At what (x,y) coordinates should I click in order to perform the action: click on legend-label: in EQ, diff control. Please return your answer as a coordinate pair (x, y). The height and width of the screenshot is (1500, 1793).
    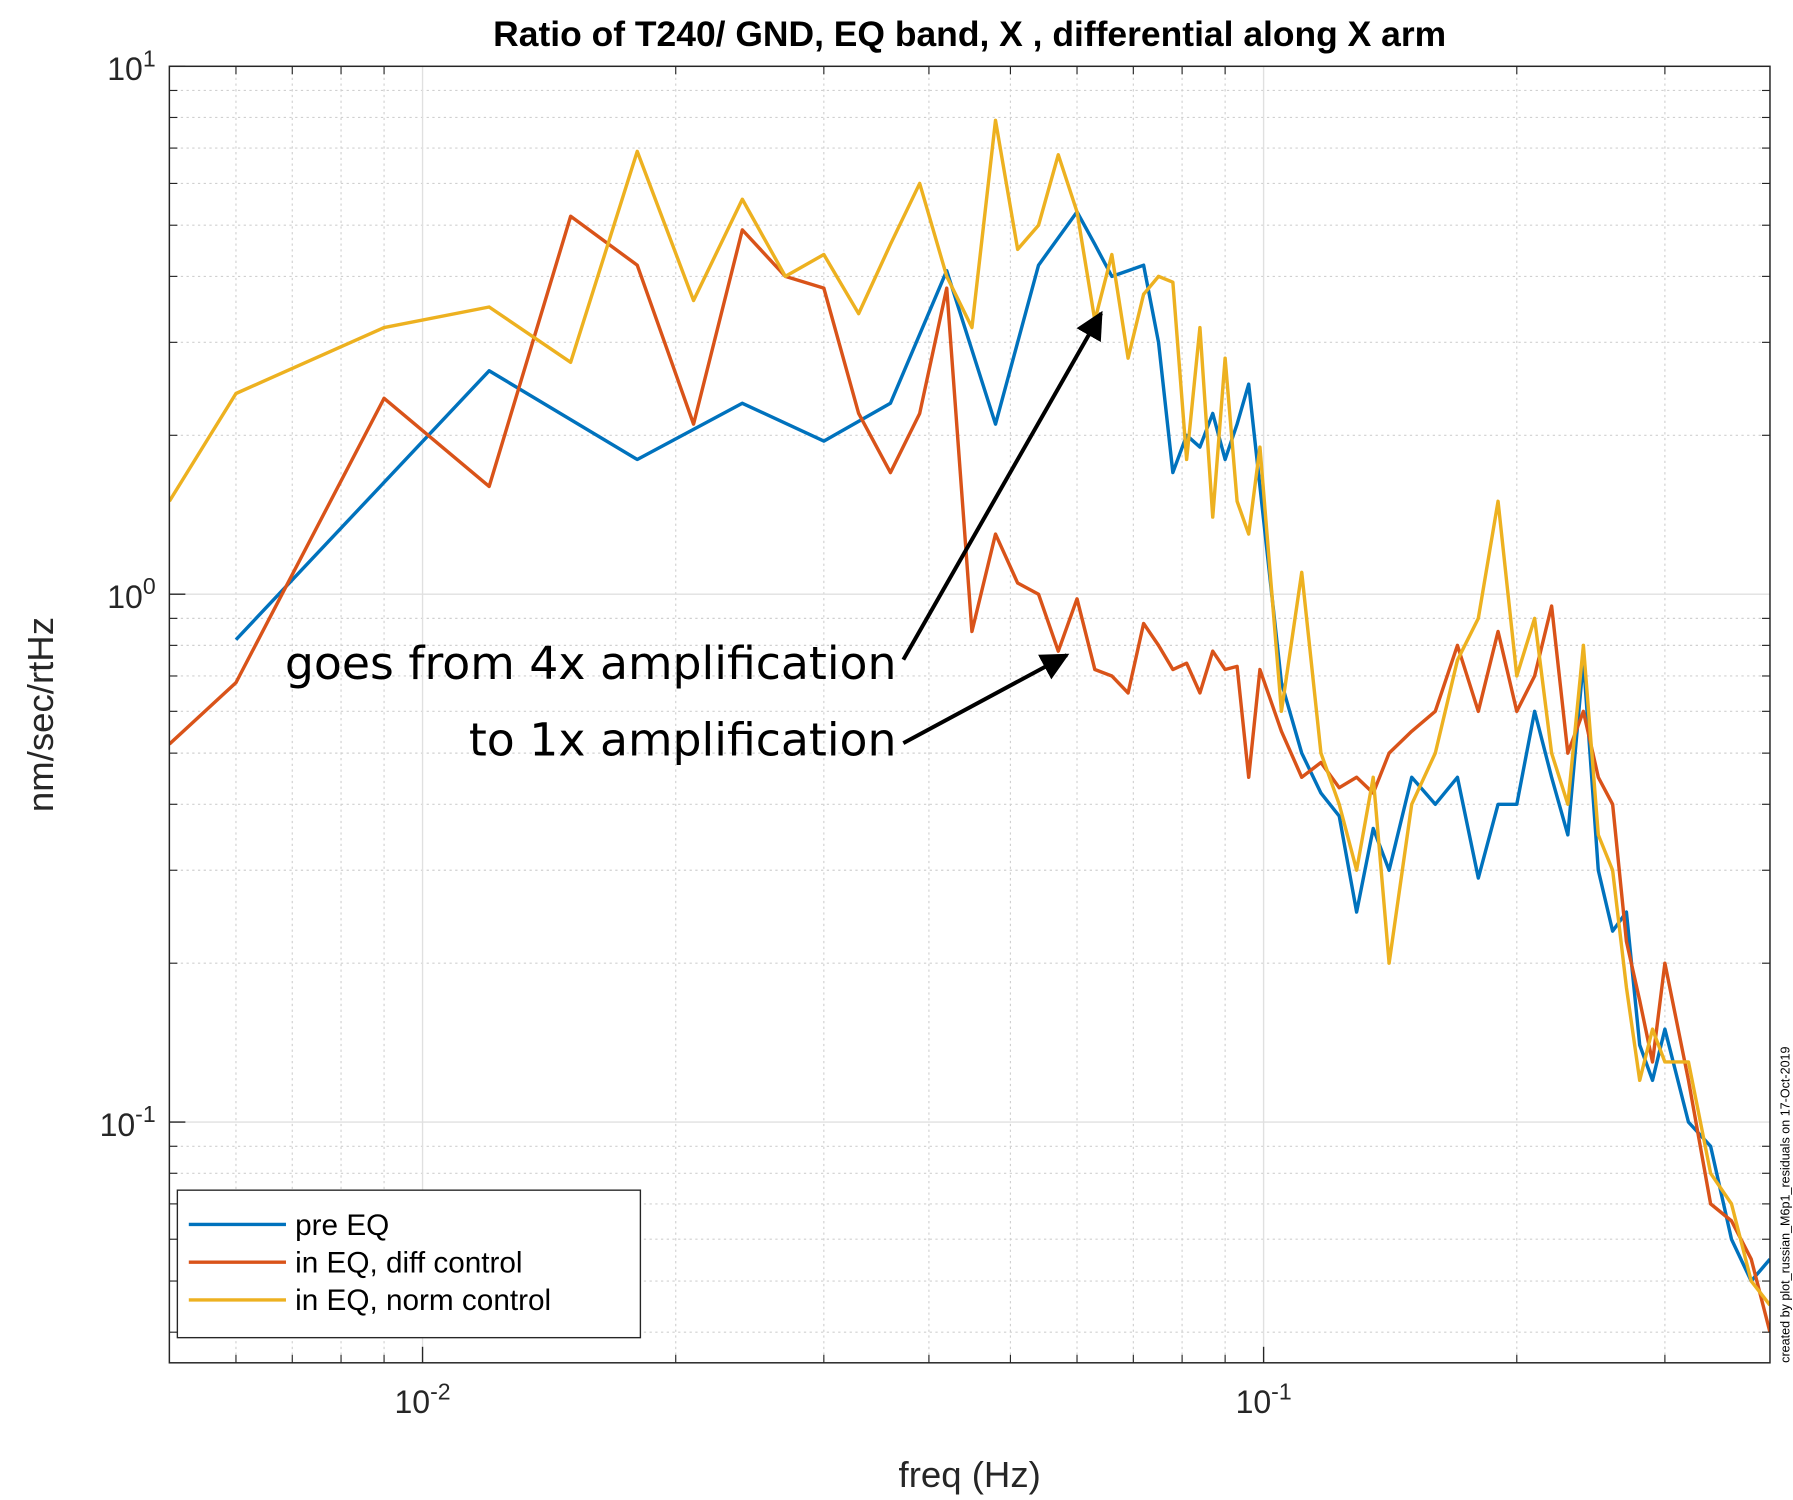
    Looking at the image, I should click on (408, 1262).